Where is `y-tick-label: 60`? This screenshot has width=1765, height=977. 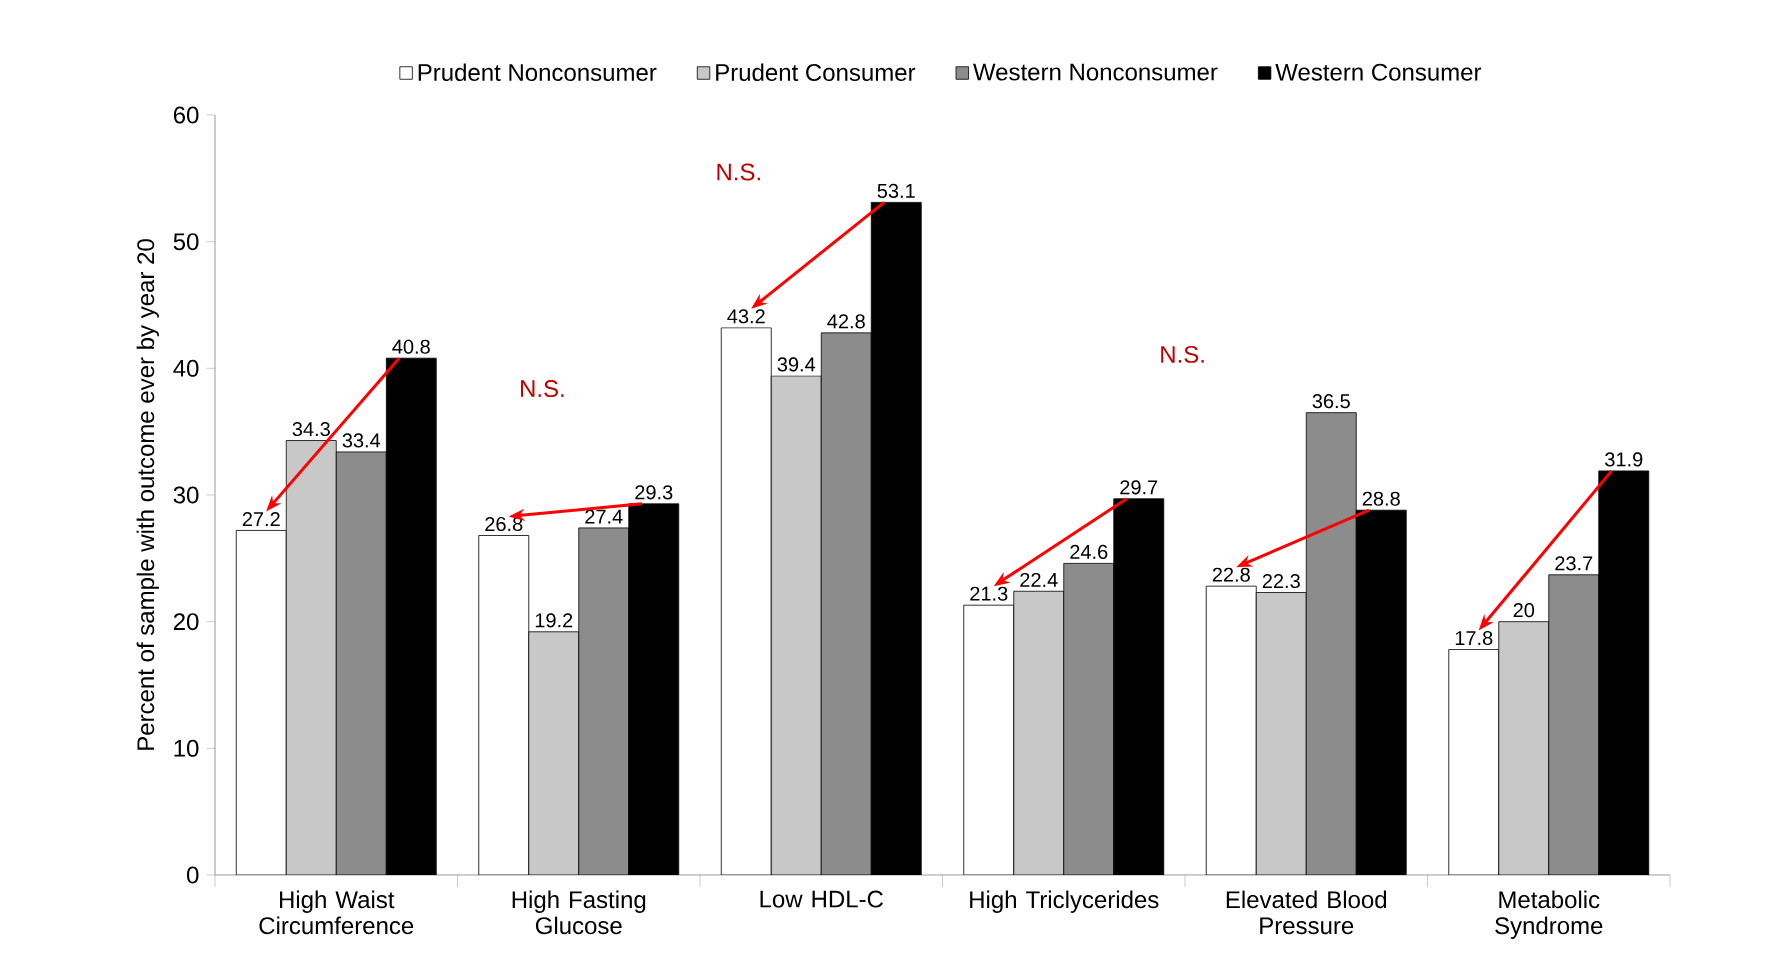 y-tick-label: 60 is located at coordinates (186, 115).